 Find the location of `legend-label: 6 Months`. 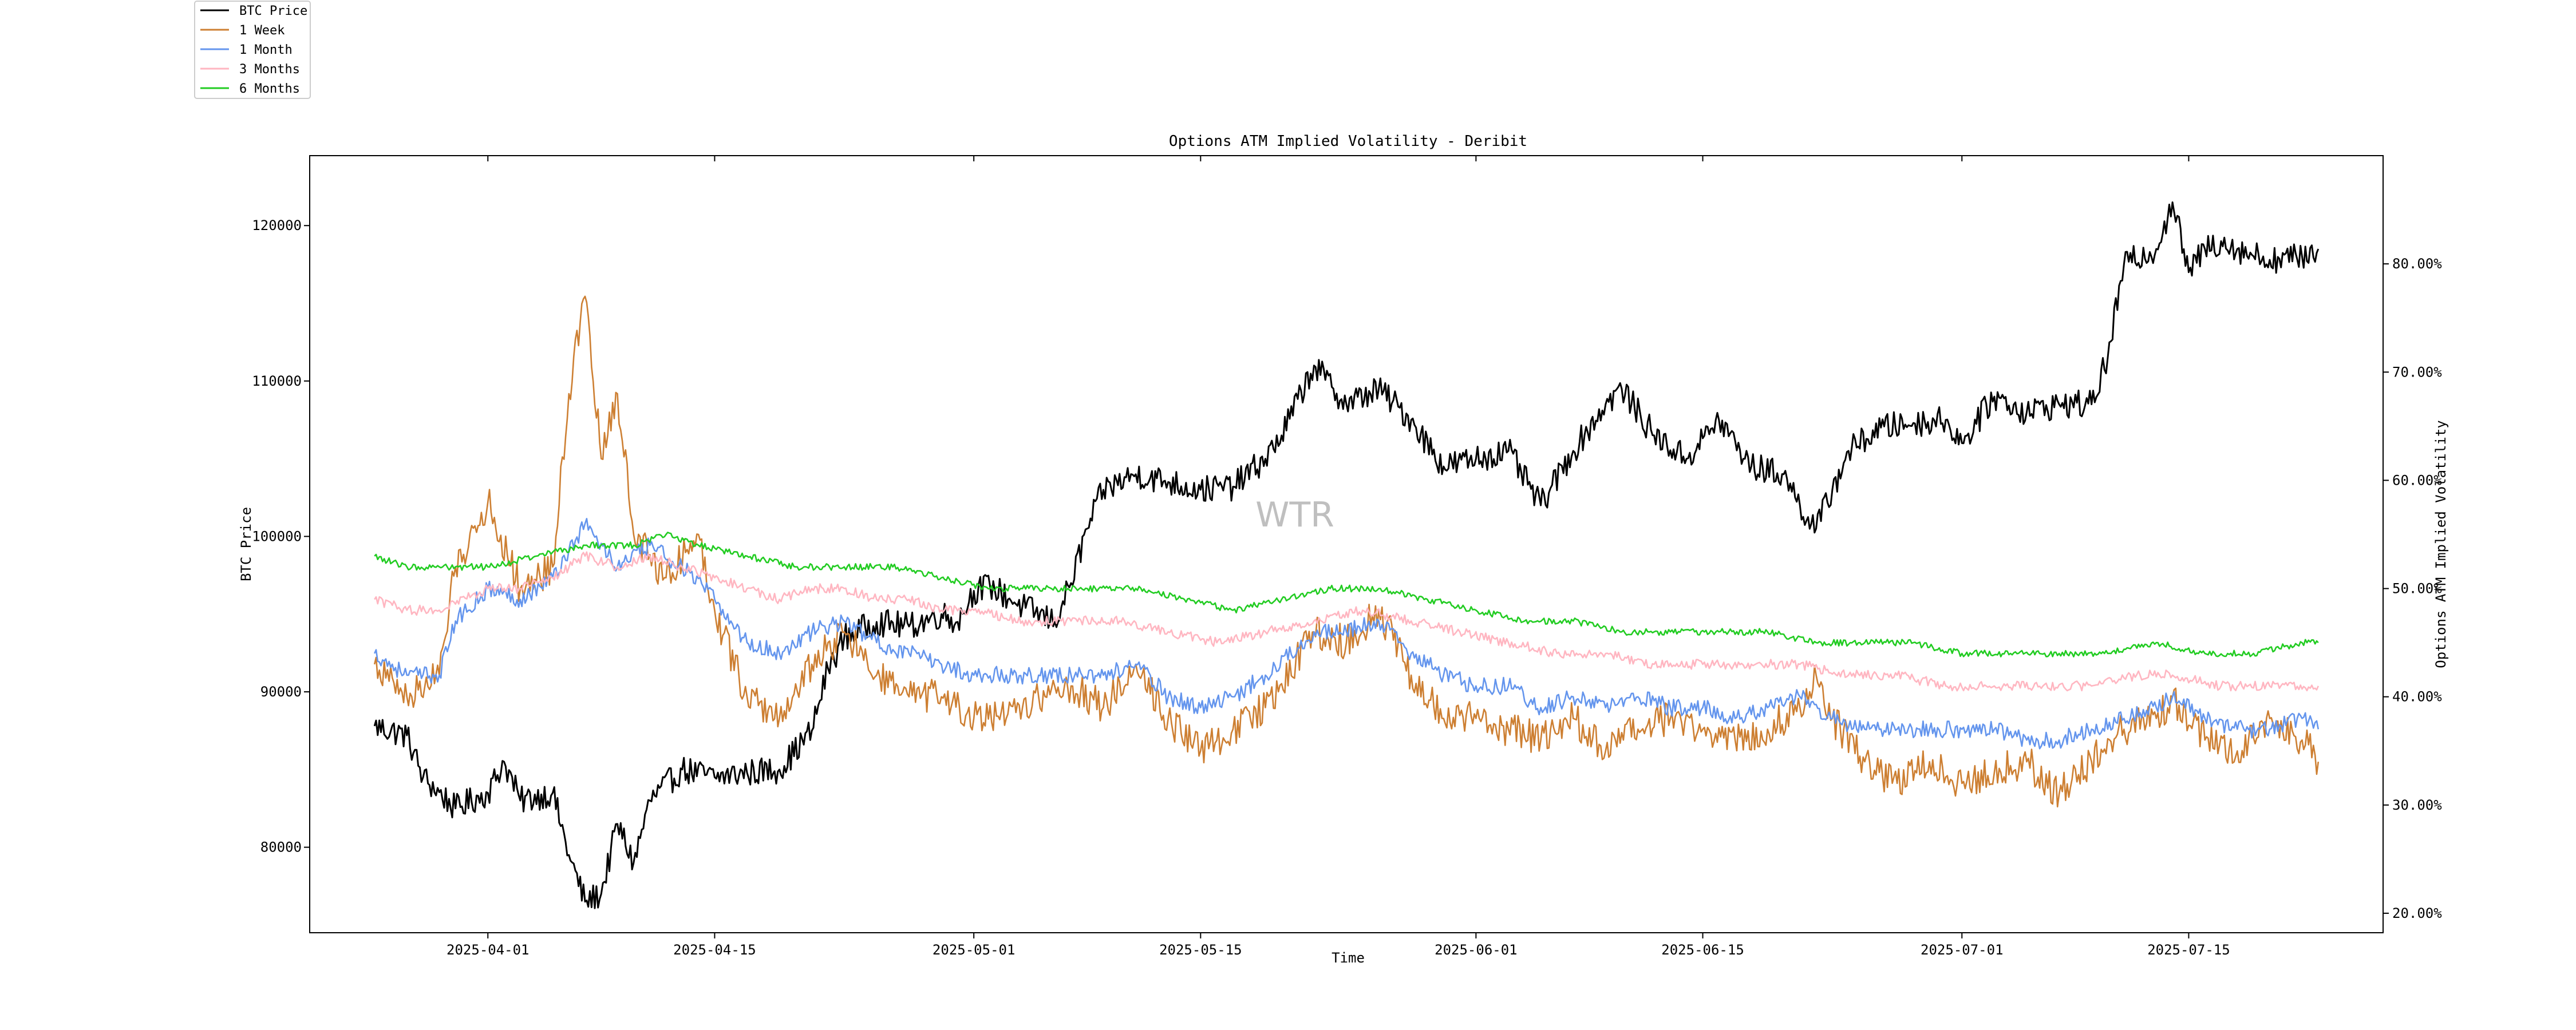

legend-label: 6 Months is located at coordinates (269, 89).